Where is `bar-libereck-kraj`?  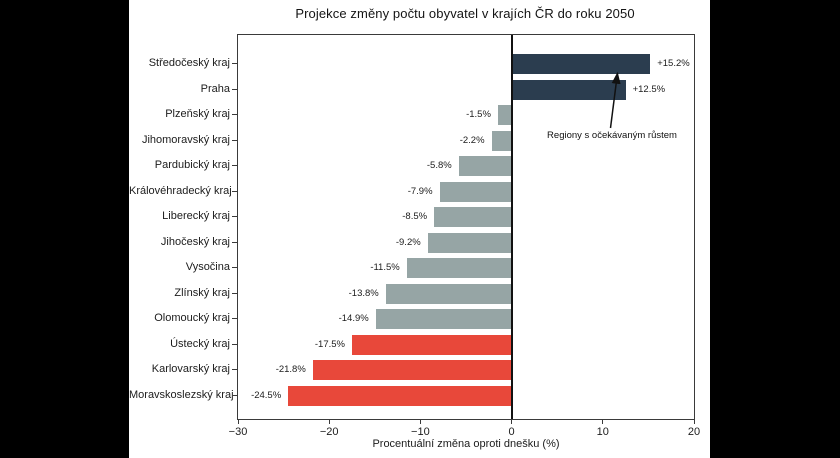
bar-libereck-kraj is located at coordinates (473, 217).